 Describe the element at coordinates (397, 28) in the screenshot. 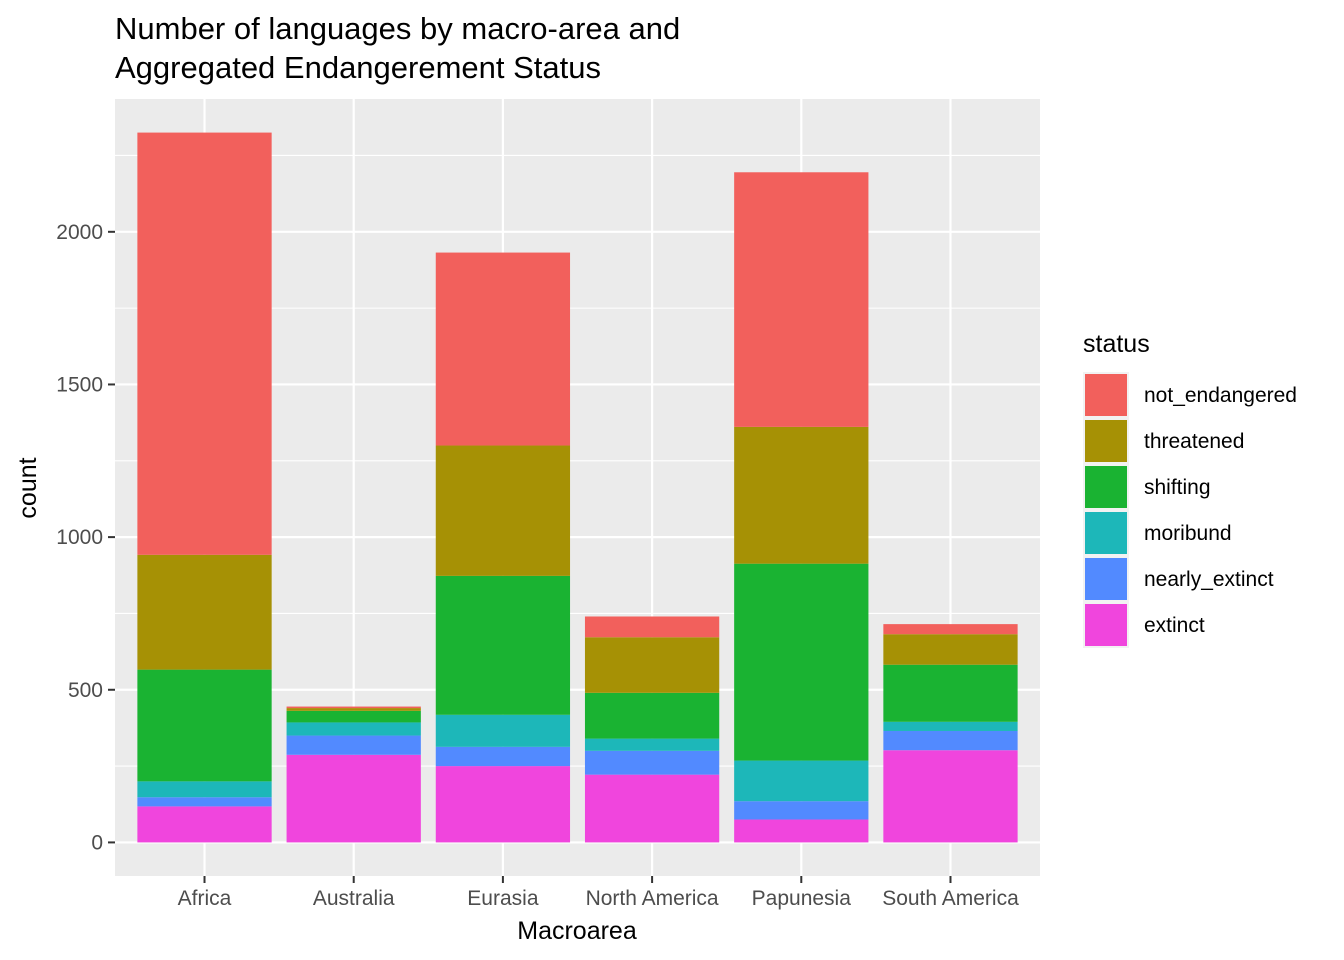

I see `chart-title-line-1: Number of languages by macro-area and` at that location.